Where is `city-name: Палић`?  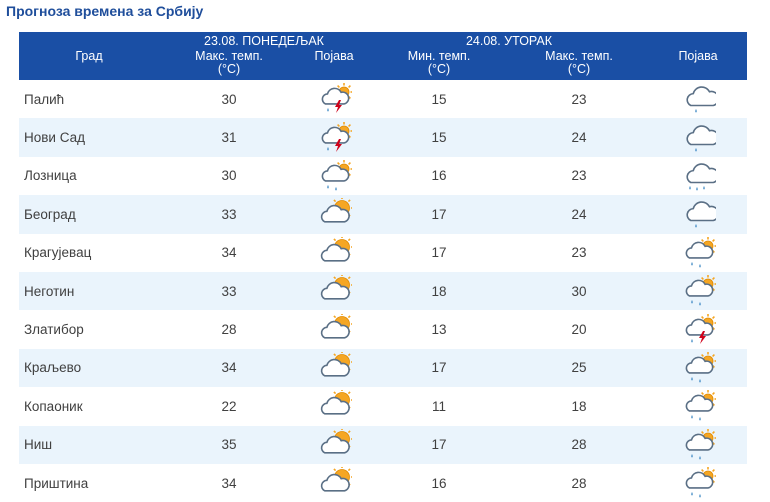 city-name: Палић is located at coordinates (89, 99).